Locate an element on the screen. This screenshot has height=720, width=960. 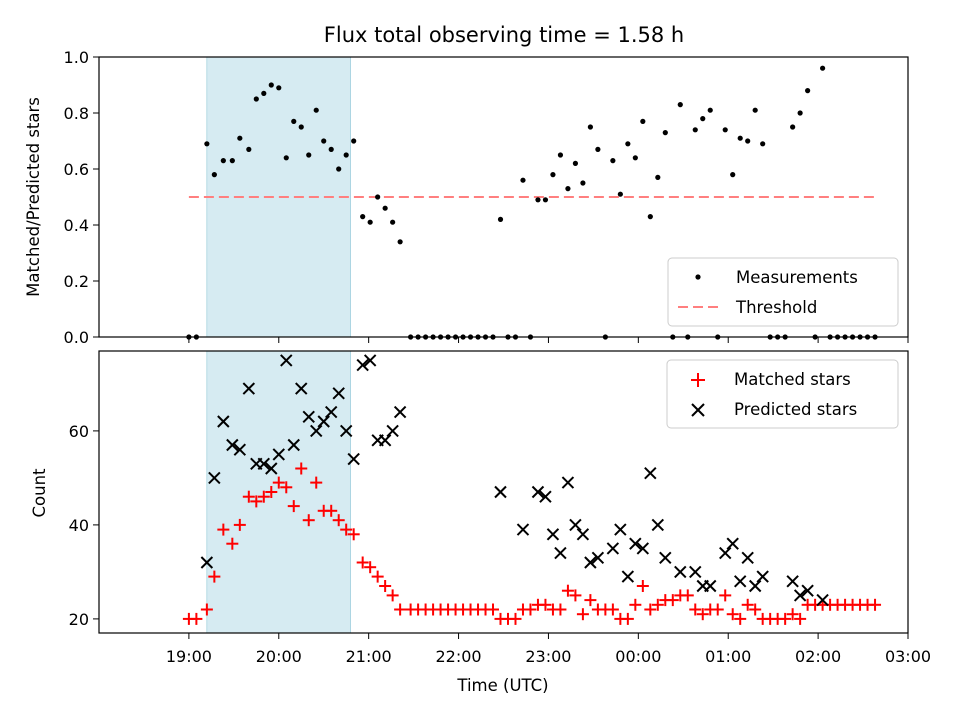
top-legend-box is located at coordinates (783, 292).